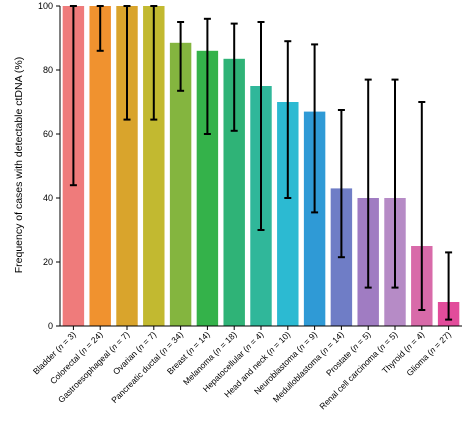 The width and height of the screenshot is (474, 424). What do you see at coordinates (48, 198) in the screenshot?
I see `y-tick-label: 40` at bounding box center [48, 198].